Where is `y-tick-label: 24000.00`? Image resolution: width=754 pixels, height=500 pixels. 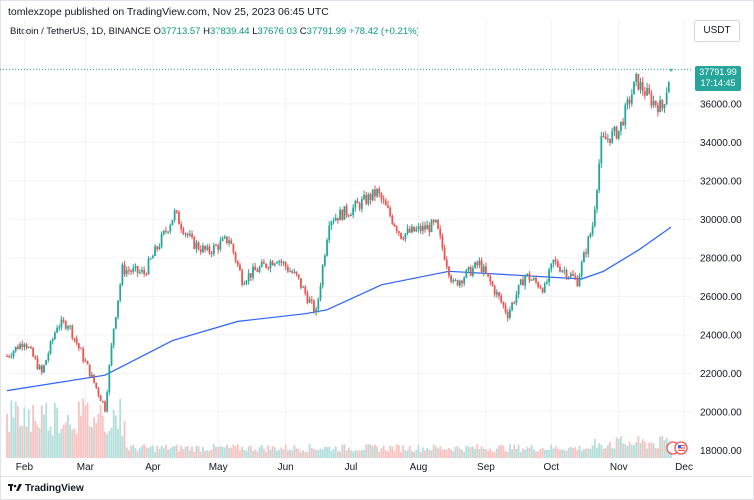
y-tick-label: 24000.00 is located at coordinates (721, 335).